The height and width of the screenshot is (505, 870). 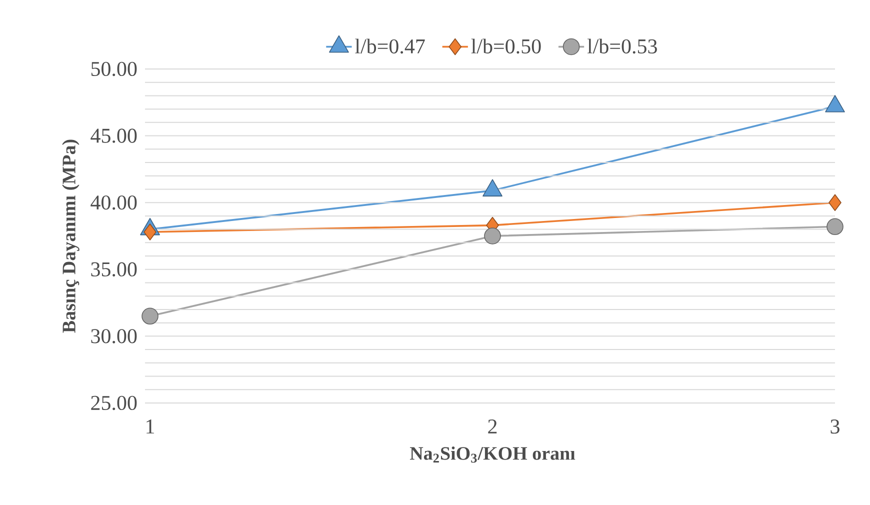 What do you see at coordinates (114, 69) in the screenshot?
I see `y-tick-label: 50.00` at bounding box center [114, 69].